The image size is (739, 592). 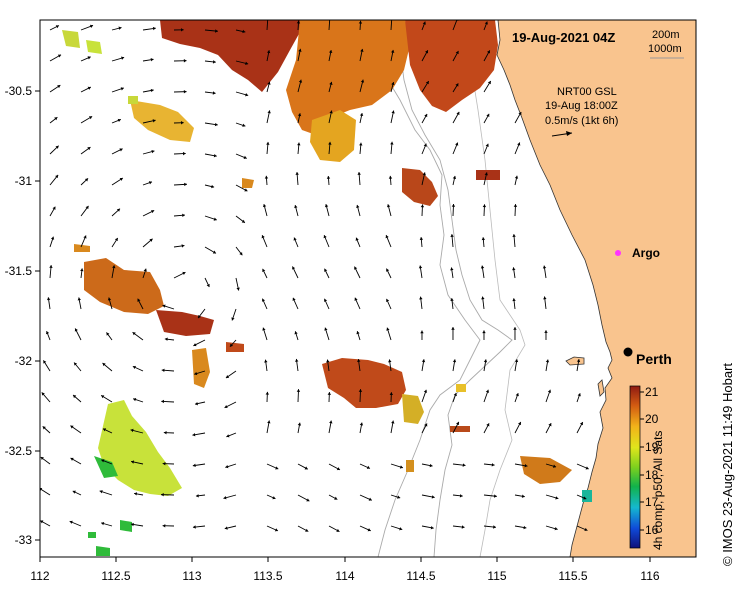 What do you see at coordinates (19, 451) in the screenshot?
I see `y-tick-label: -32.5` at bounding box center [19, 451].